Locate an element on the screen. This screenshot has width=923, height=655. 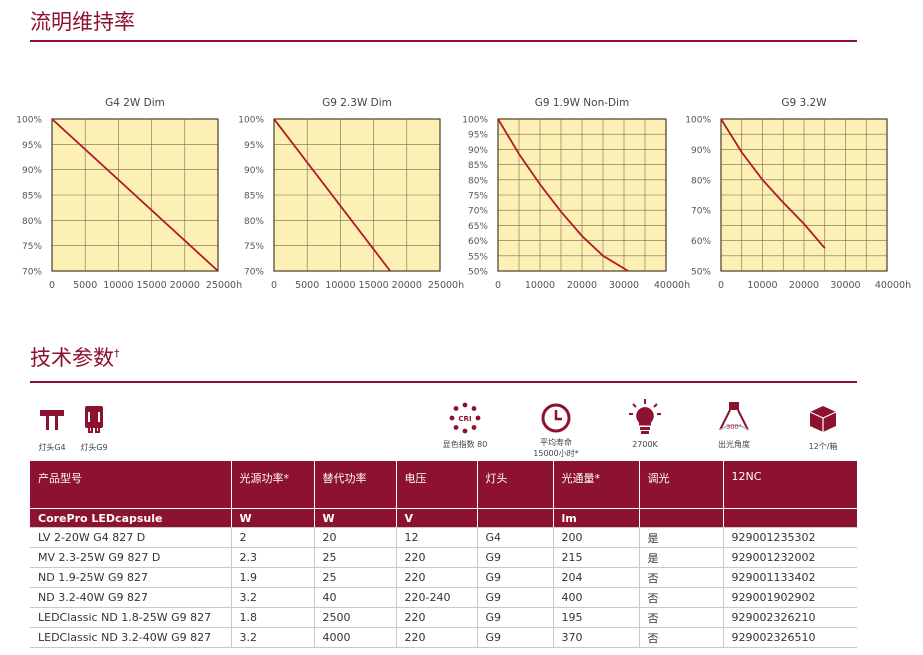
beam-angle-label: 出光角度 is located at coordinates (734, 444).